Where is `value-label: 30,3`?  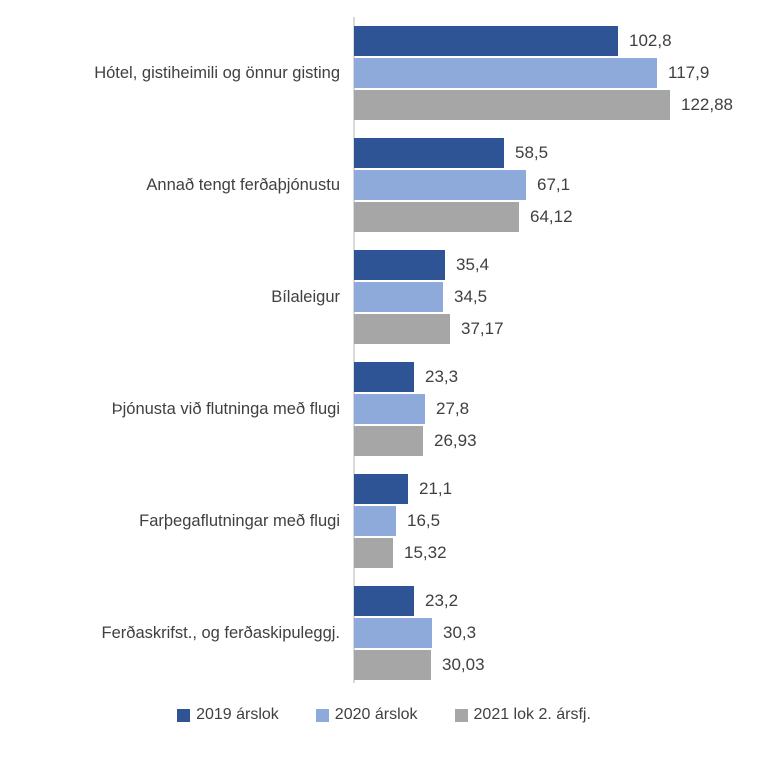 value-label: 30,3 is located at coordinates (460, 632).